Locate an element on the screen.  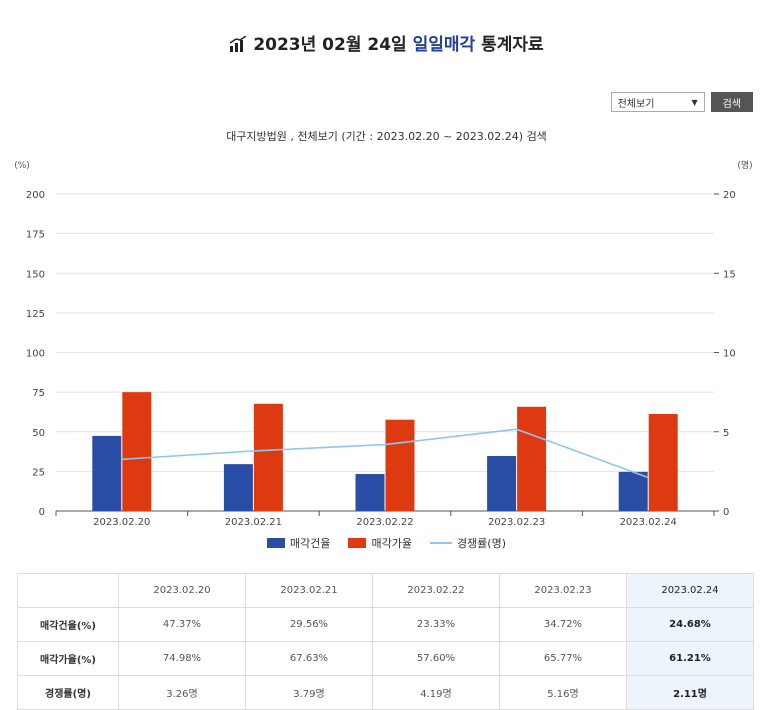
y-left-tick-label: 0 is located at coordinates (42, 512).